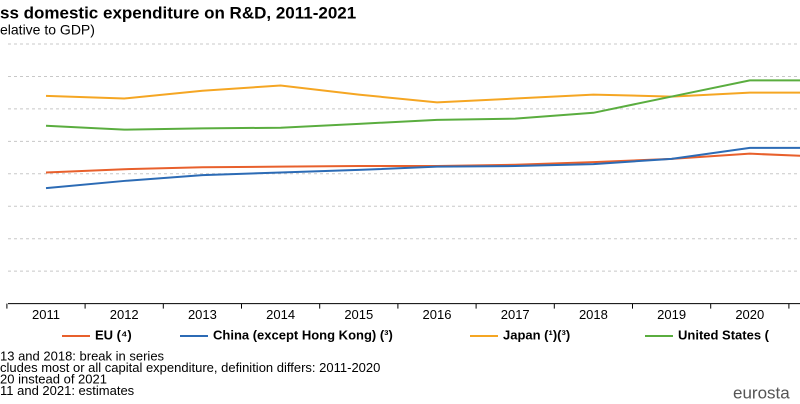 This screenshot has height=404, width=800. What do you see at coordinates (671, 314) in the screenshot?
I see `x-tick-label: 2019` at bounding box center [671, 314].